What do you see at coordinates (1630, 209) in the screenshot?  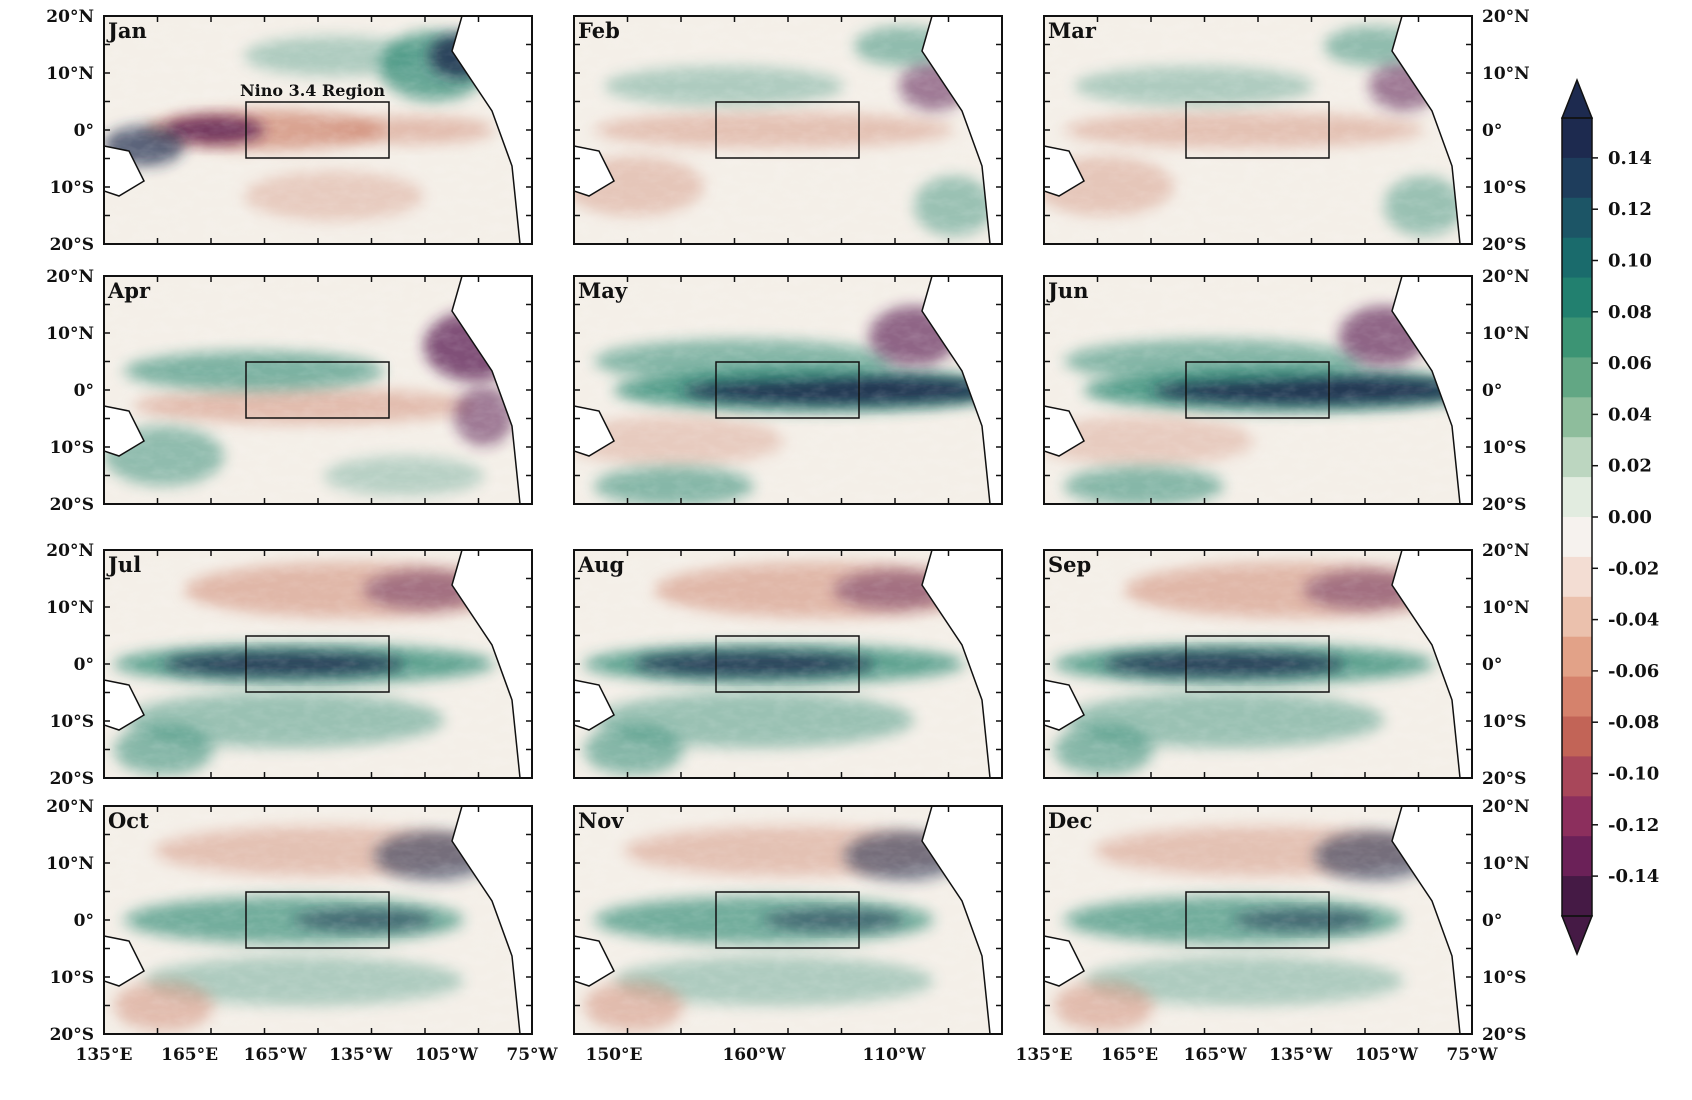 I see `colorbar-label: 0.12` at bounding box center [1630, 209].